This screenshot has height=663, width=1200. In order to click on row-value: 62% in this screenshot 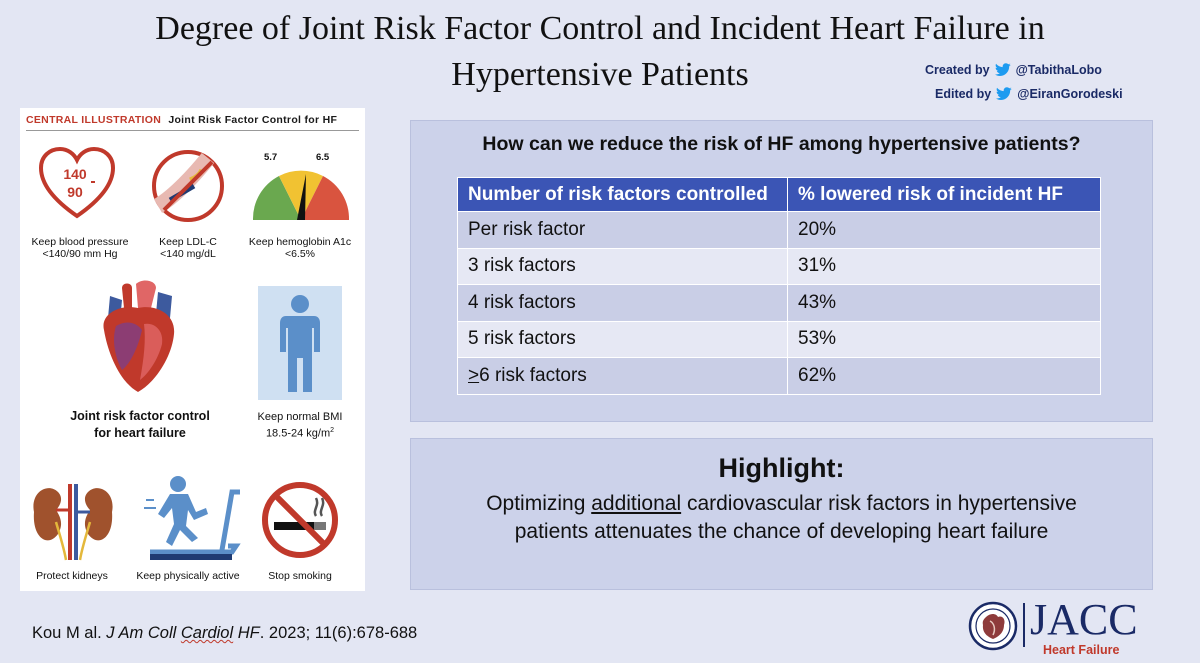, I will do `click(944, 376)`.